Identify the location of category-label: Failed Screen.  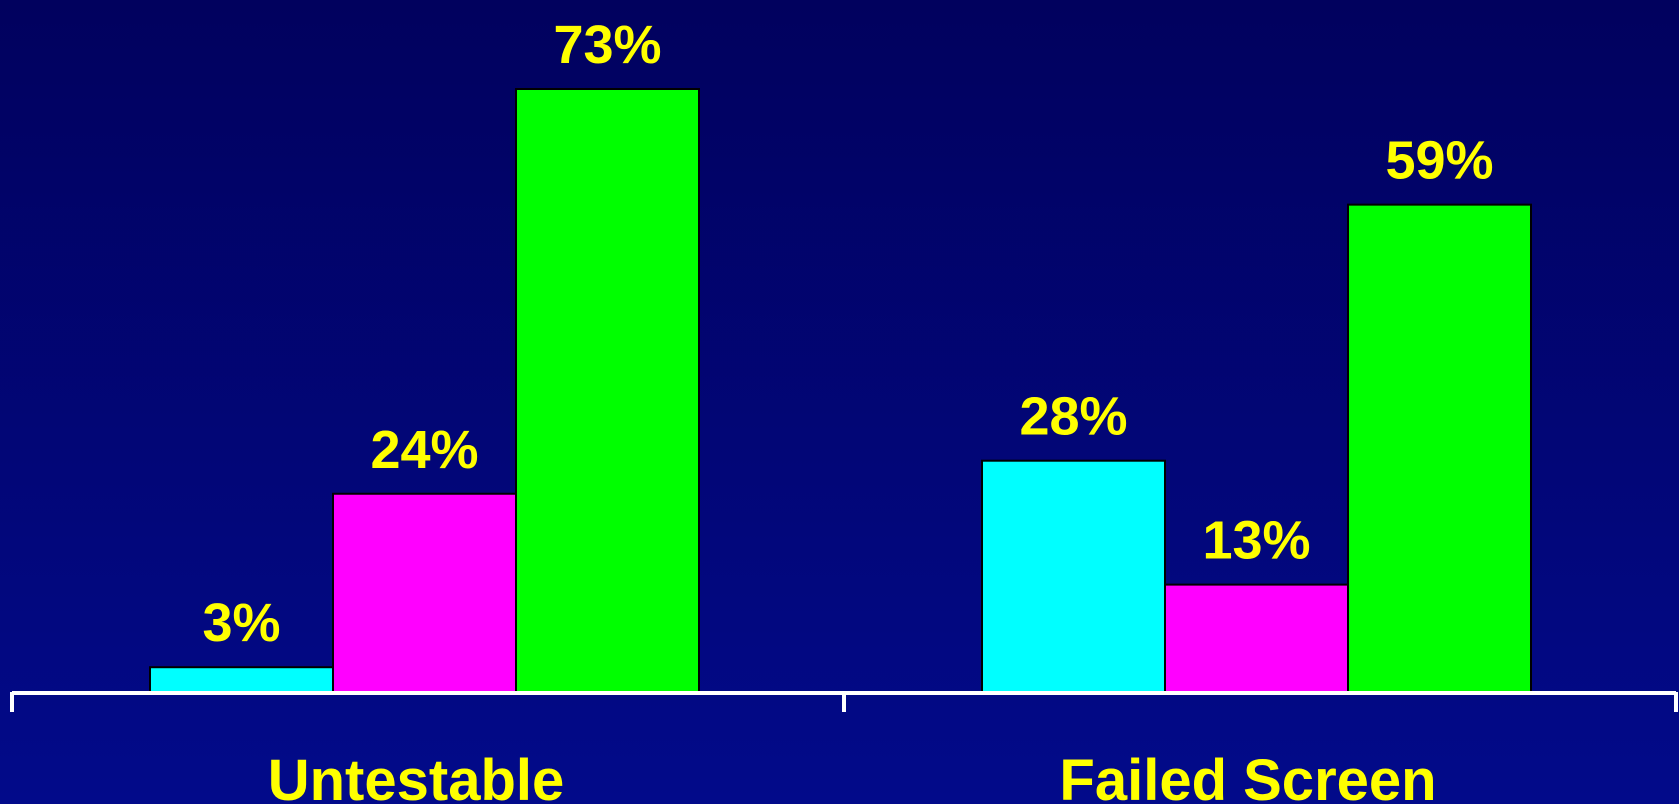
(1247, 776).